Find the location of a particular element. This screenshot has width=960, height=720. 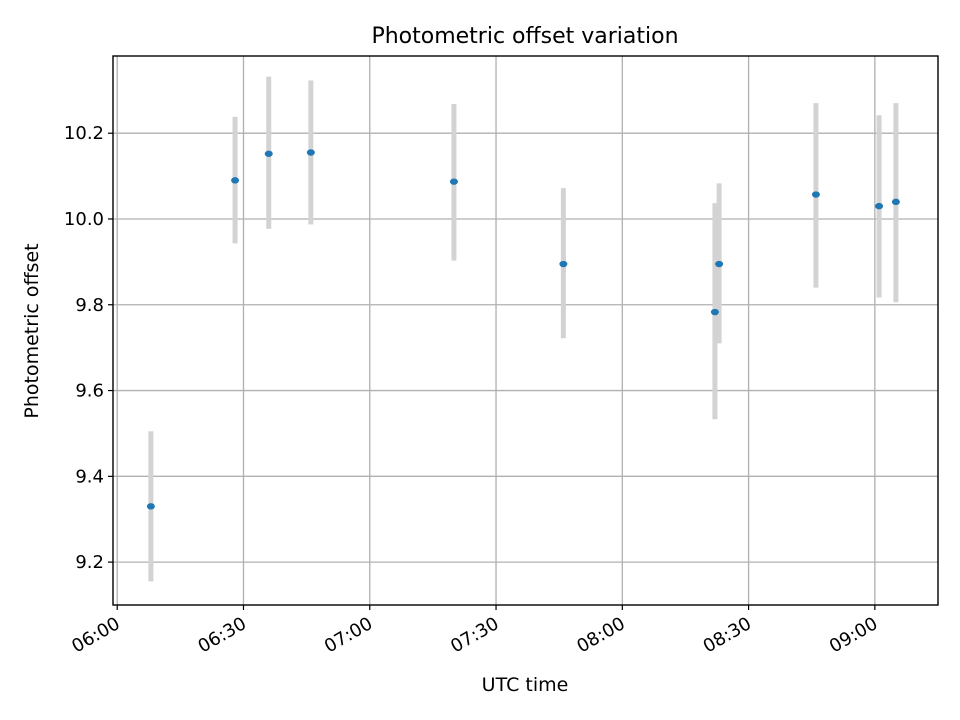

y-tick-label: 9.2 is located at coordinates (89, 562).